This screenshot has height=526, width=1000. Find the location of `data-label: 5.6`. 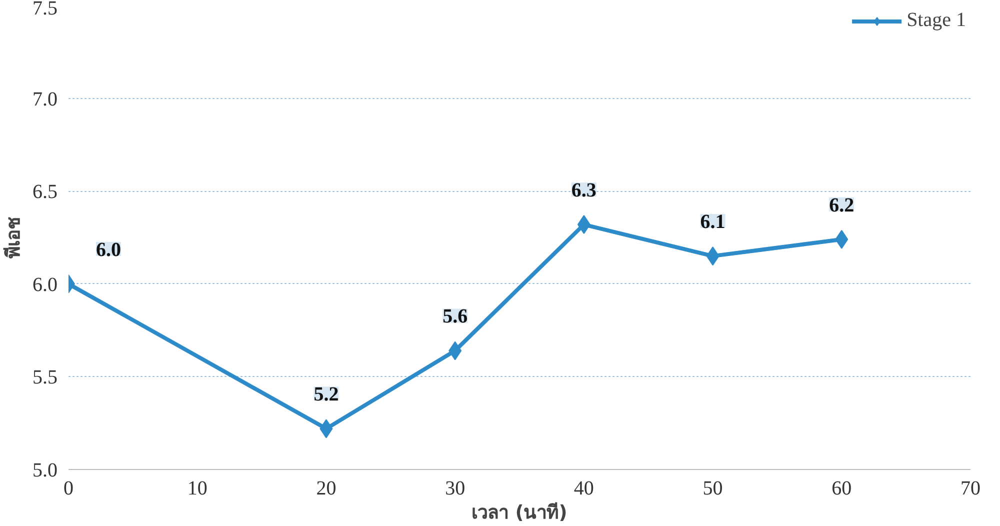

data-label: 5.6 is located at coordinates (455, 317).